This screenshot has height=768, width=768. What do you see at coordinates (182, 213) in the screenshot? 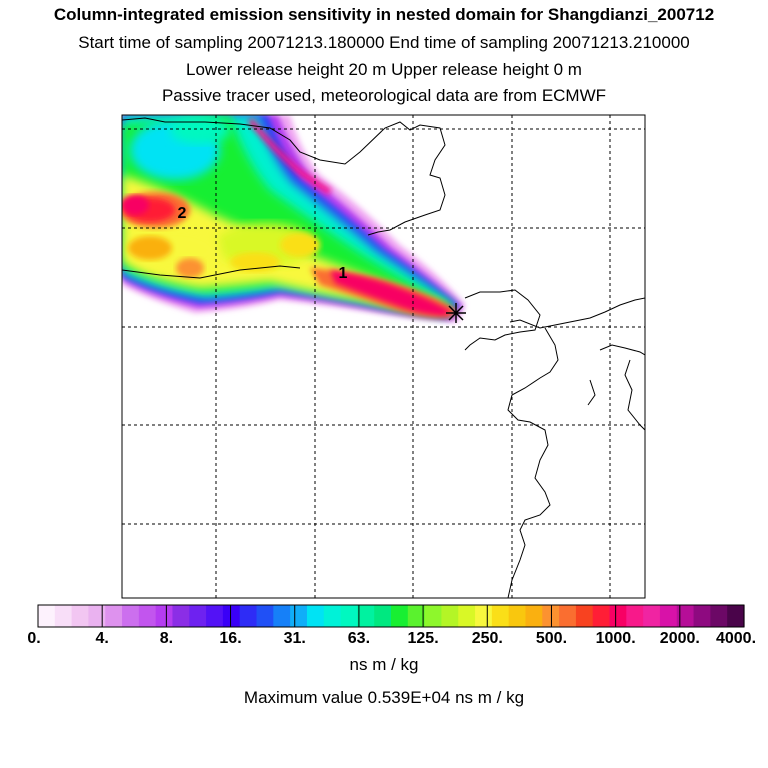
I see `source-label-2: 2` at bounding box center [182, 213].